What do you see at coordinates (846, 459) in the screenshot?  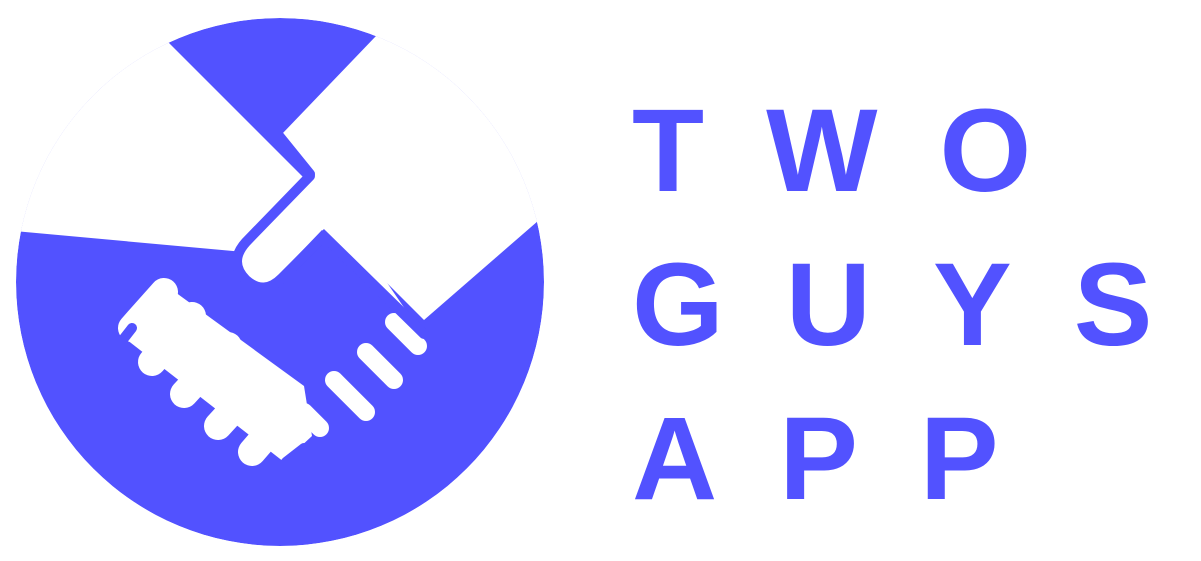 I see `brand-word-3: APP` at bounding box center [846, 459].